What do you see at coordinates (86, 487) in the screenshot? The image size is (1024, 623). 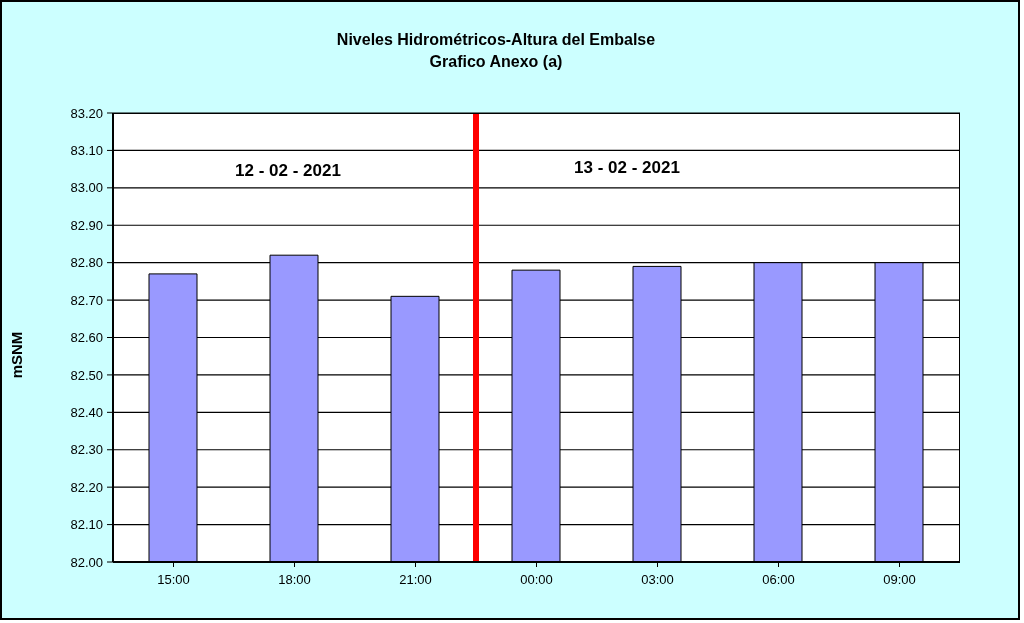 I see `y-tick-label: 82.20` at bounding box center [86, 487].